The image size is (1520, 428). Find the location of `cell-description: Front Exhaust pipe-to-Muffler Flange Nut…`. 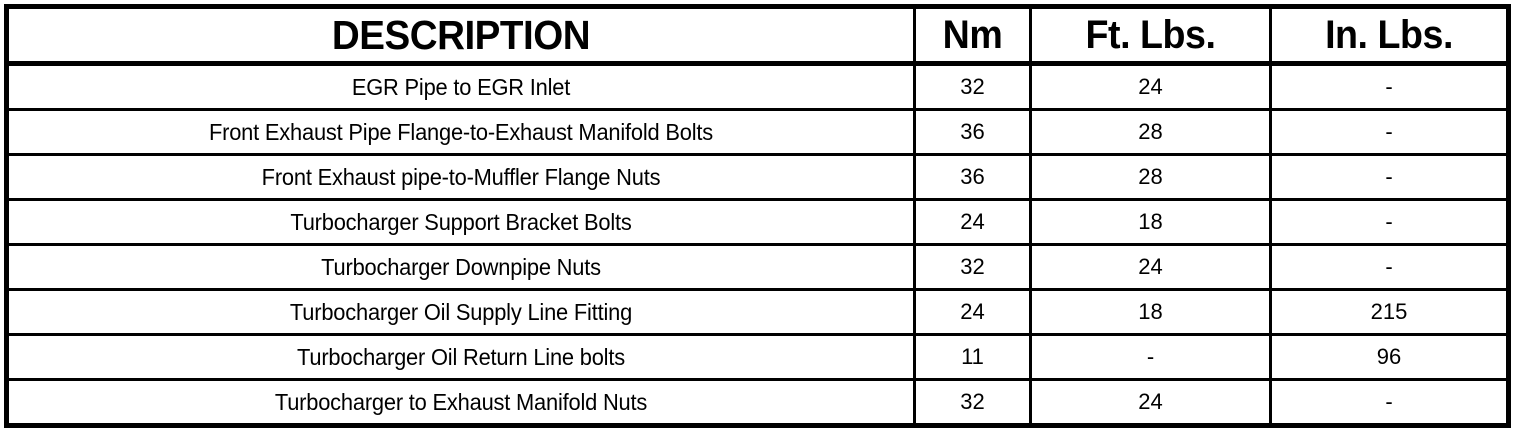

cell-description: Front Exhaust pipe-to-Muffler Flange Nut… is located at coordinates (461, 177).